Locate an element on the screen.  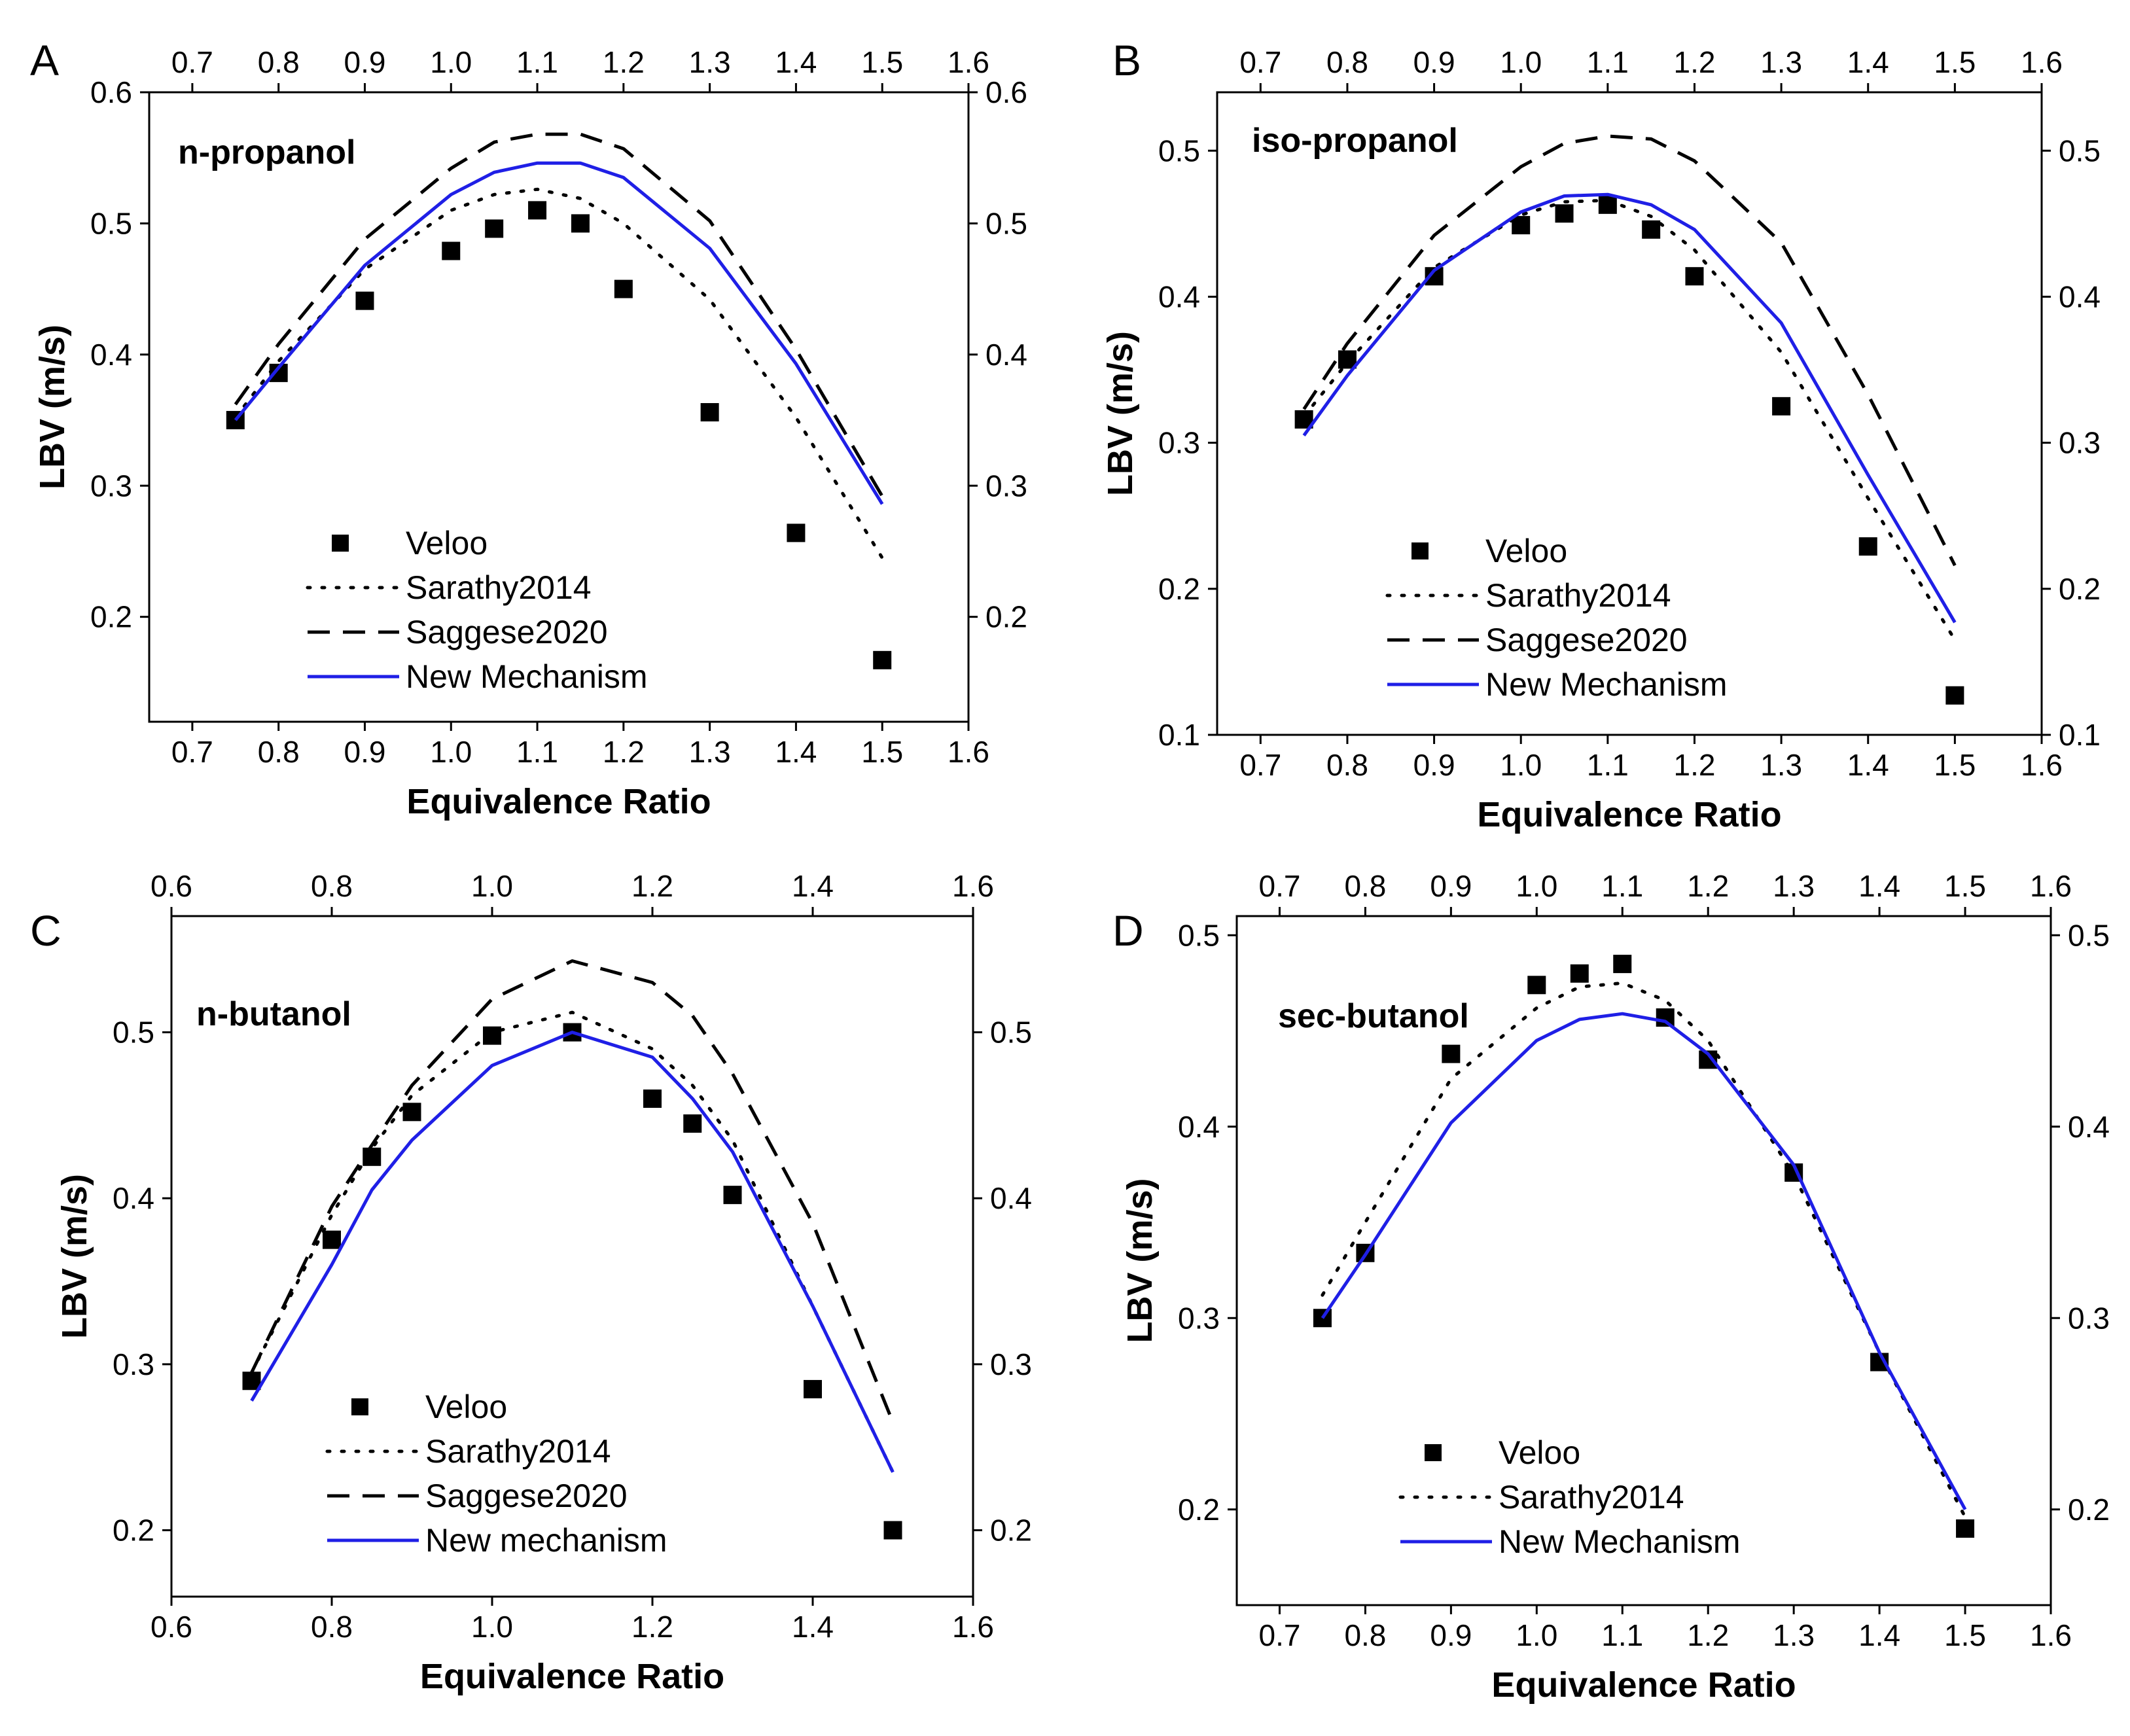
legend-veloo: Veloo is located at coordinates (1489, 551).